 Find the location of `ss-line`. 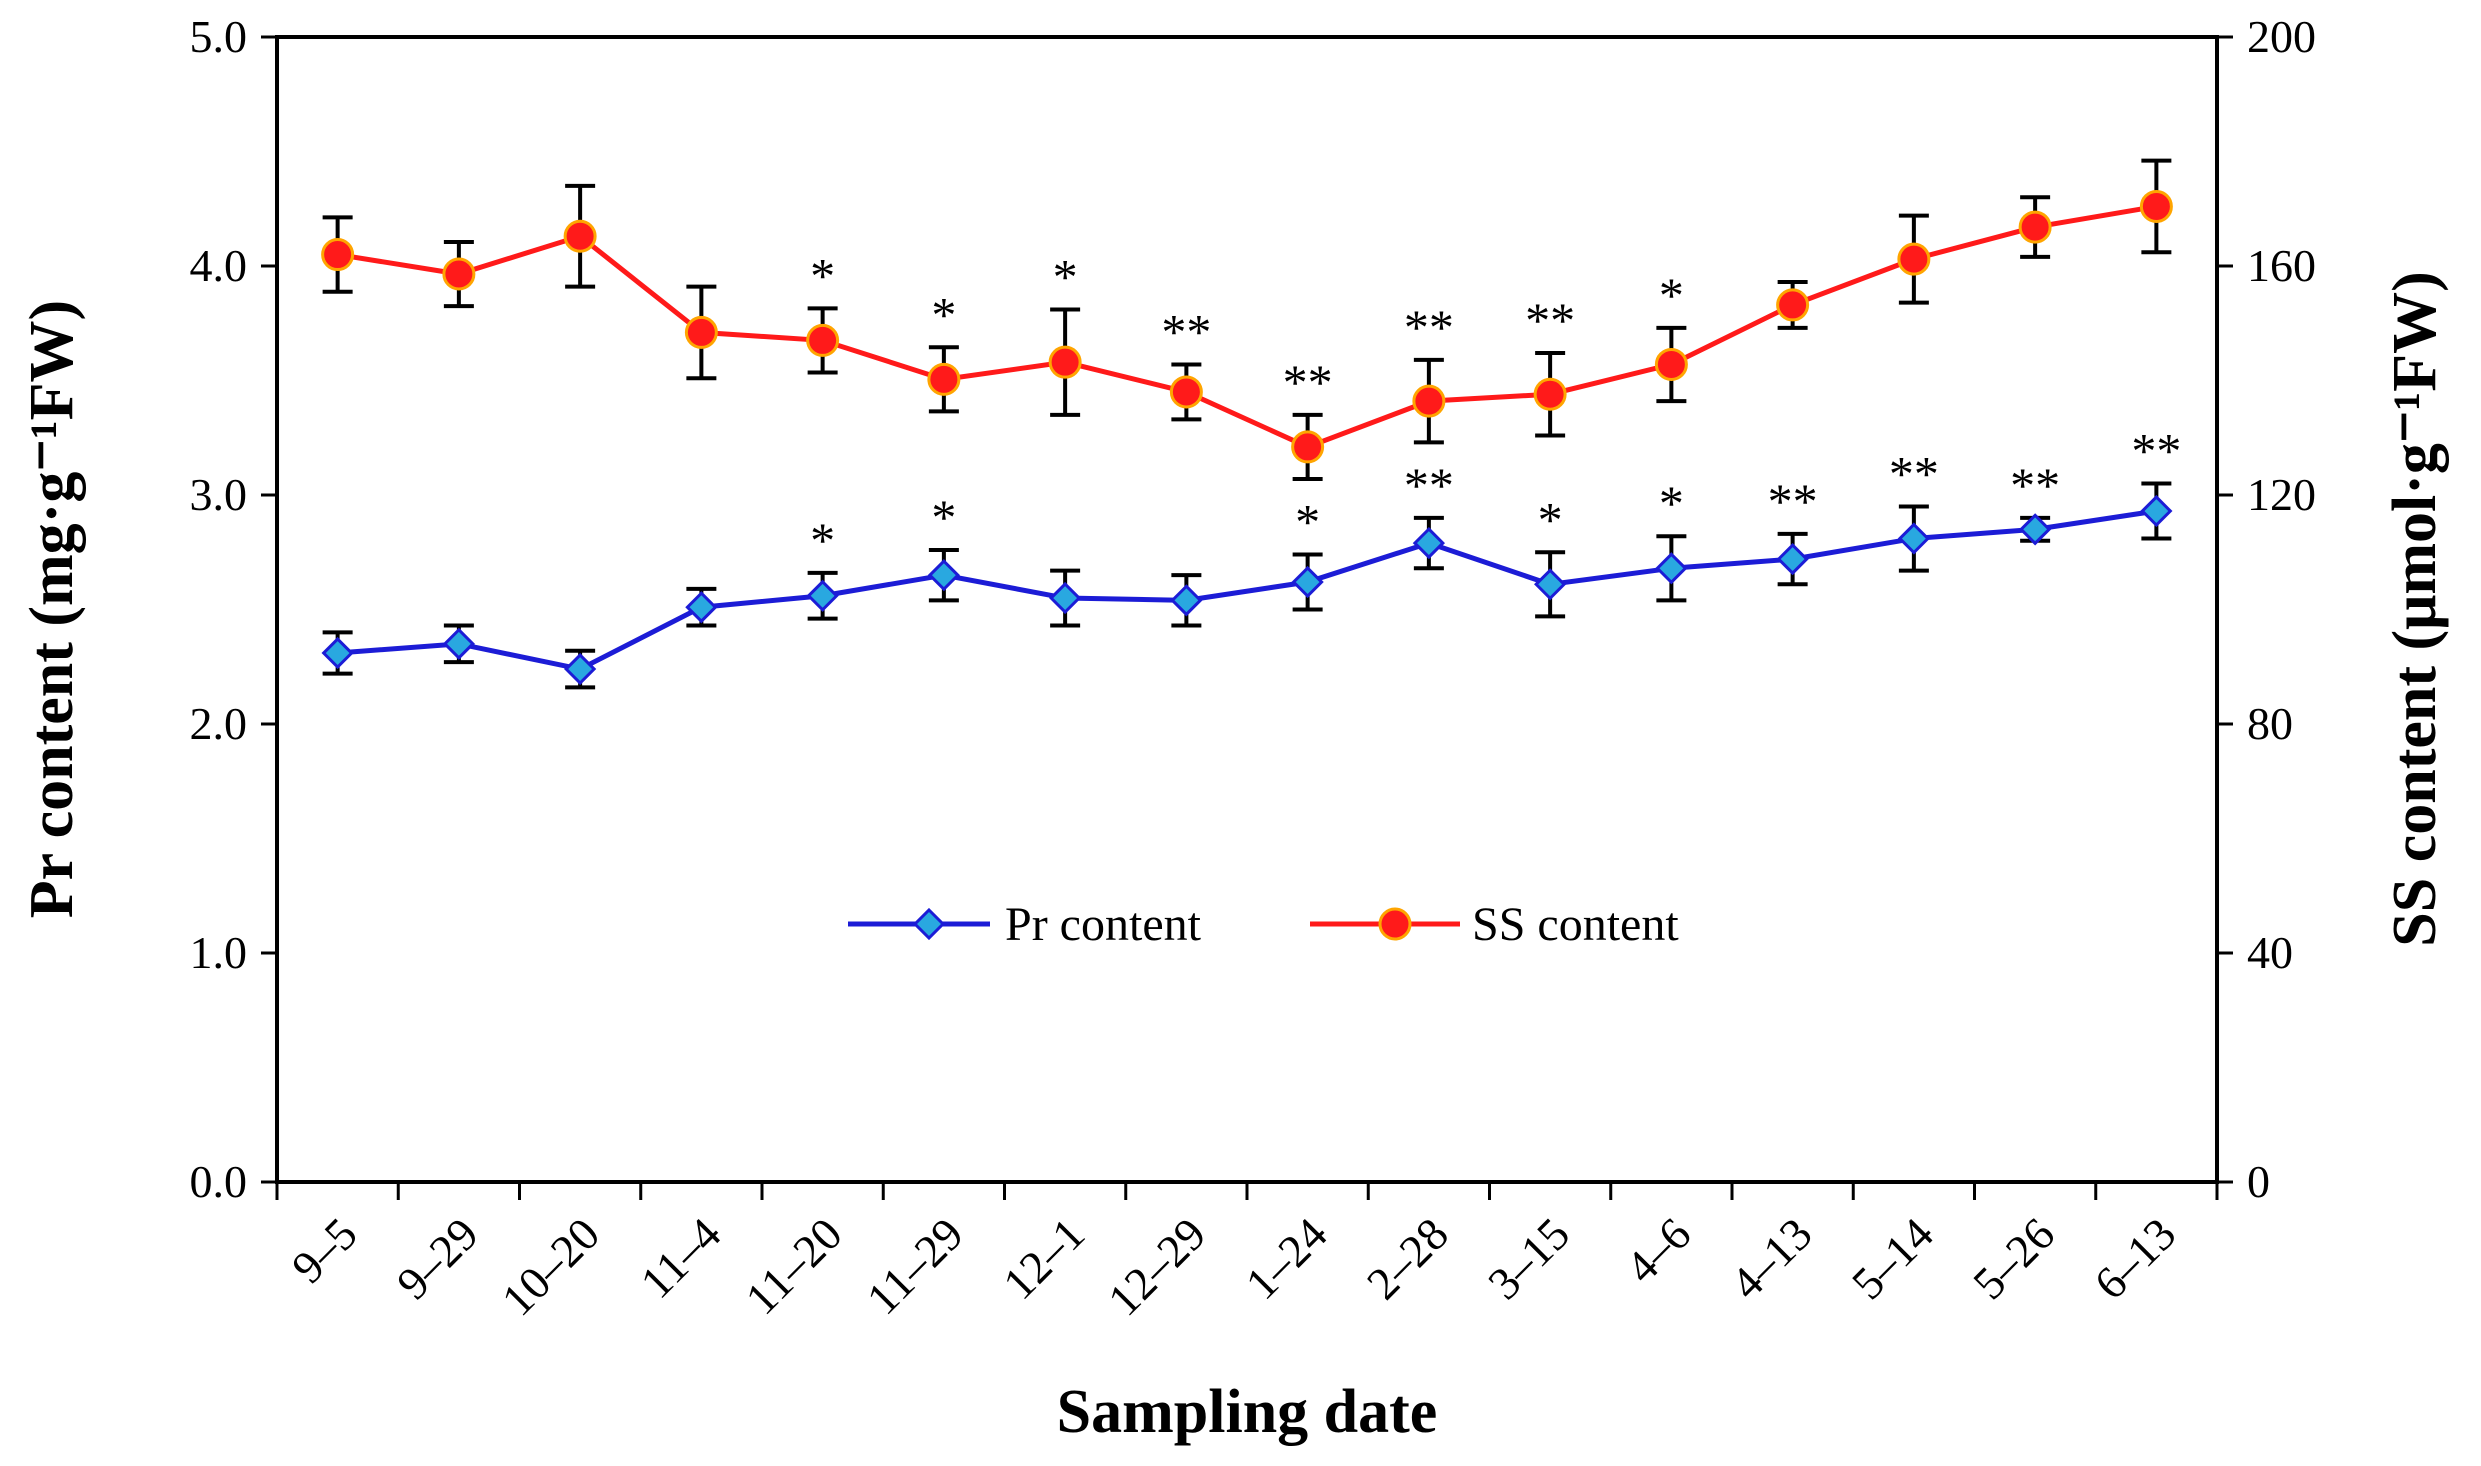

ss-line is located at coordinates (1247, 326).